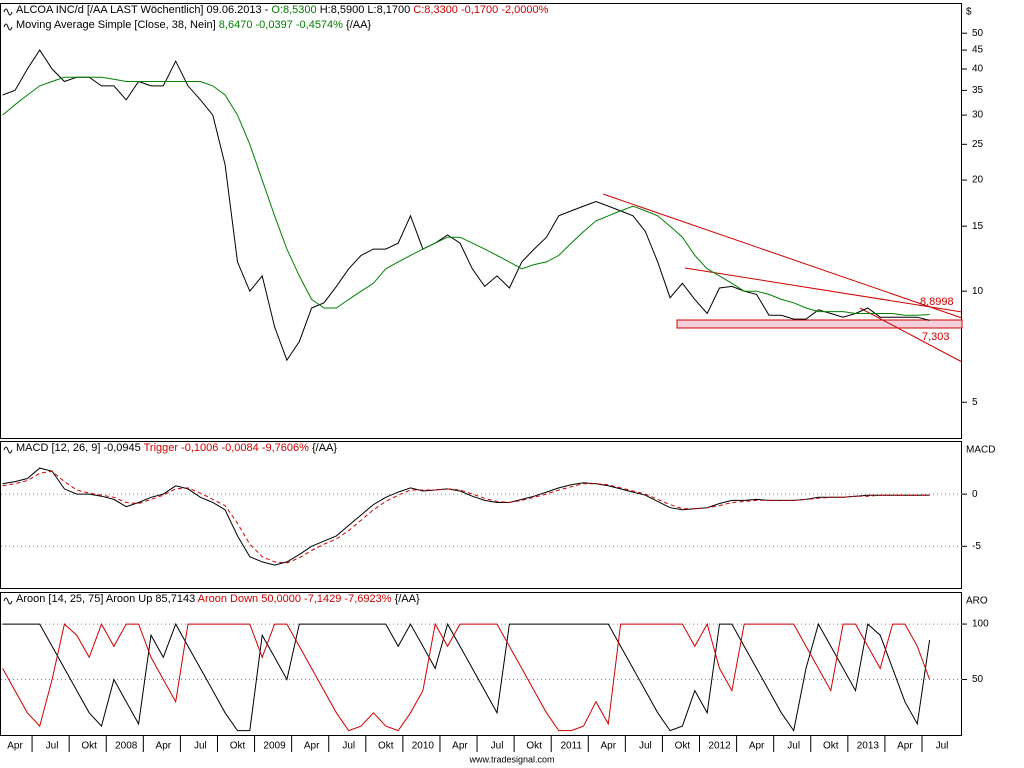 This screenshot has width=1024, height=768. What do you see at coordinates (80, 448) in the screenshot?
I see `header-text: MACD [12, 26, 9] -0,0945` at bounding box center [80, 448].